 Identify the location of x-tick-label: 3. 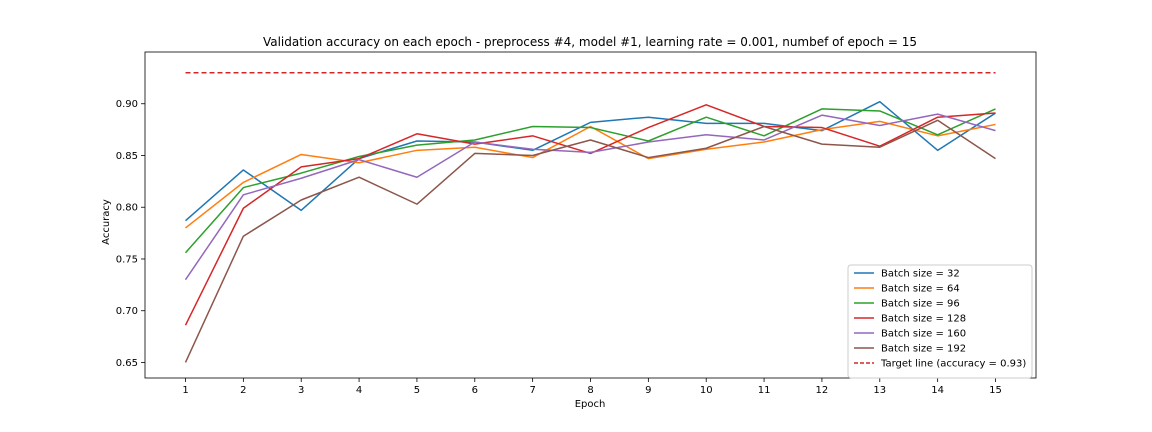
(301, 390).